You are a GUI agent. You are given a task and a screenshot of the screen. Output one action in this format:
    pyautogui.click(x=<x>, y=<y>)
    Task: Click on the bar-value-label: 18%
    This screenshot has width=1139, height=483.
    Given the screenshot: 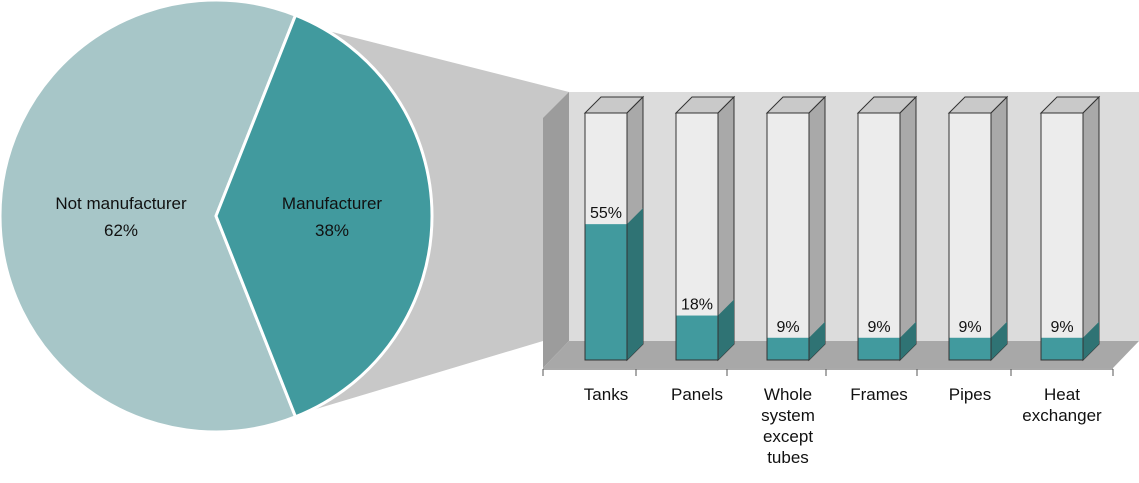 What is the action you would take?
    pyautogui.click(x=697, y=305)
    